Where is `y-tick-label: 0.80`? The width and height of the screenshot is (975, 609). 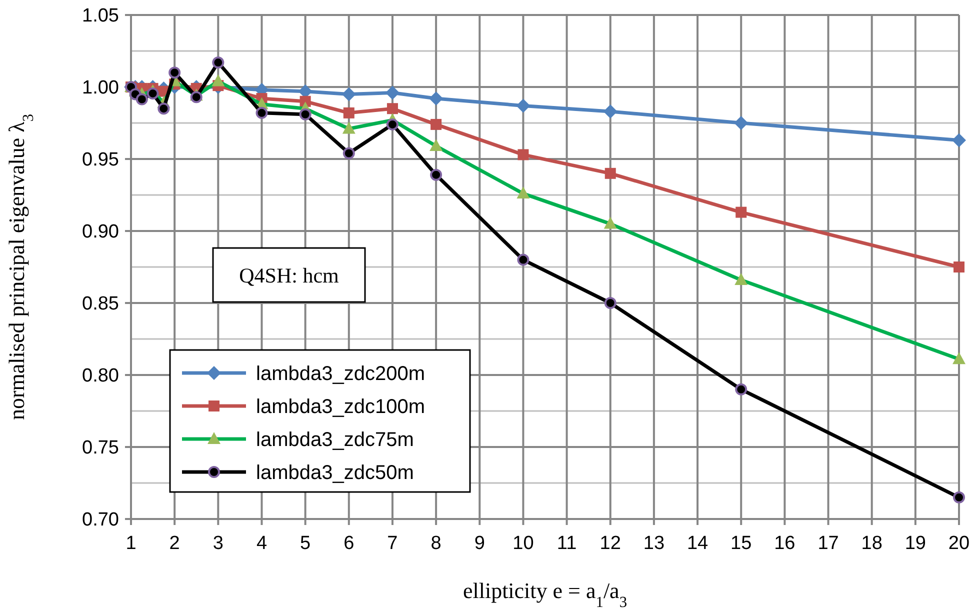 y-tick-label: 0.80 is located at coordinates (100, 376).